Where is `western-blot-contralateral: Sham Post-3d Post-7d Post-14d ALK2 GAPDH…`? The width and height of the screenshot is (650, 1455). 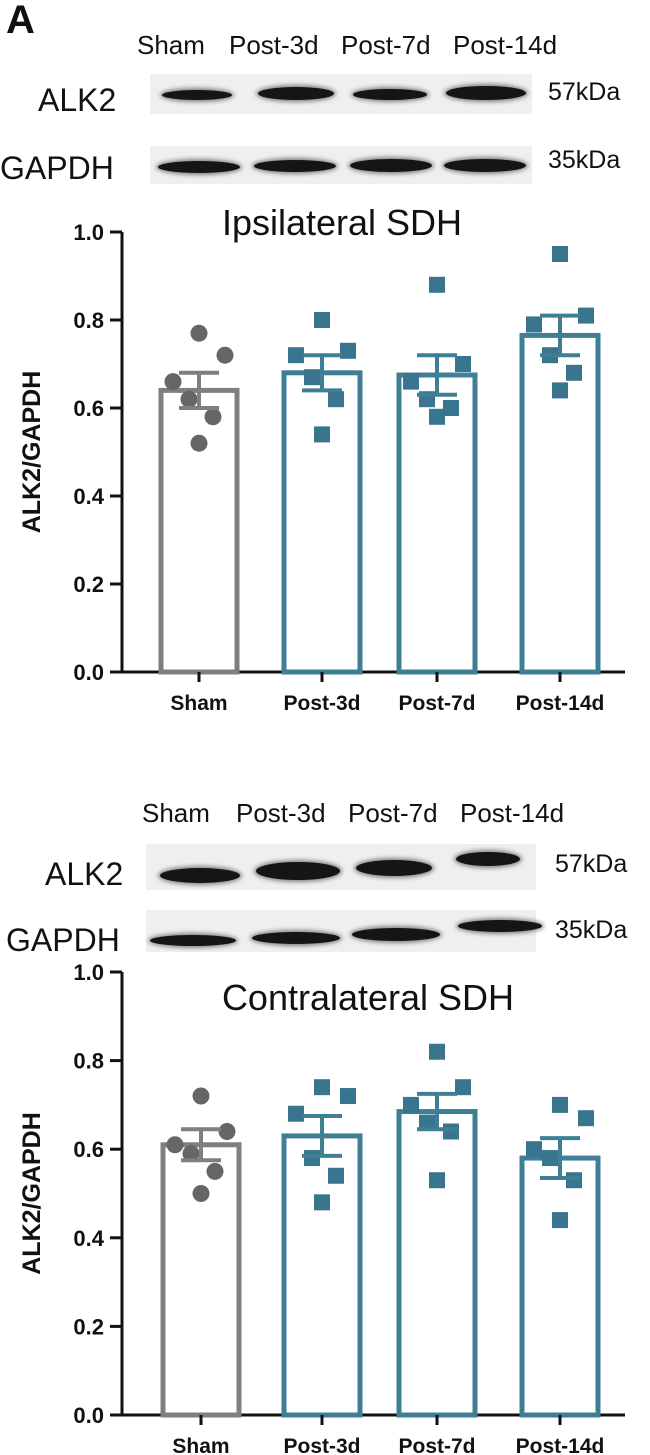
western-blot-contralateral: Sham Post-3d Post-7d Post-14d ALK2 GAPDH… is located at coordinates (325, 890).